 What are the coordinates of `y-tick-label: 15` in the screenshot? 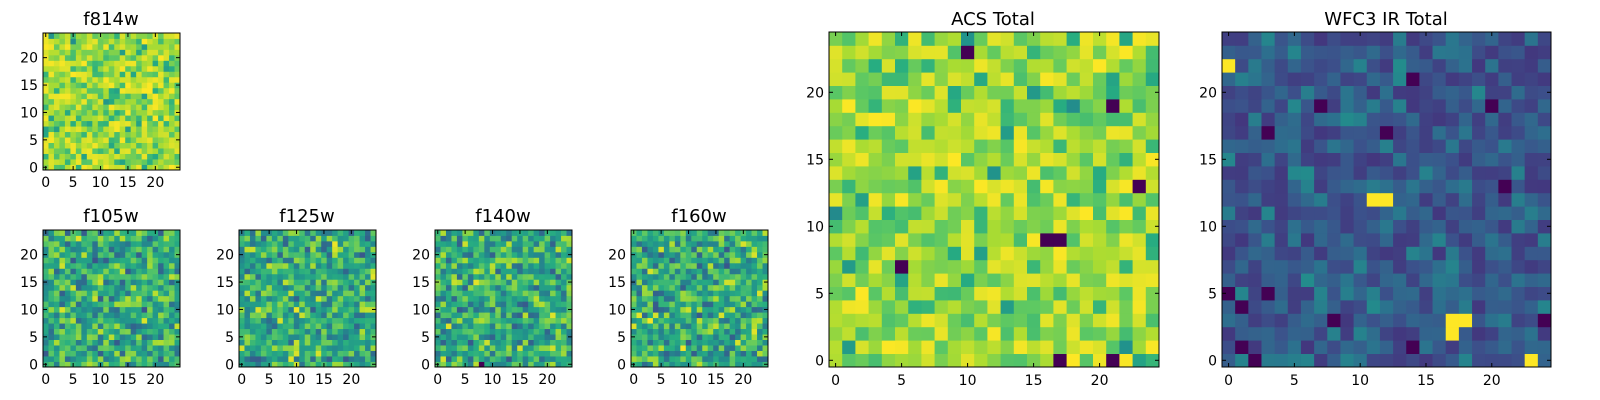 It's located at (421, 283).